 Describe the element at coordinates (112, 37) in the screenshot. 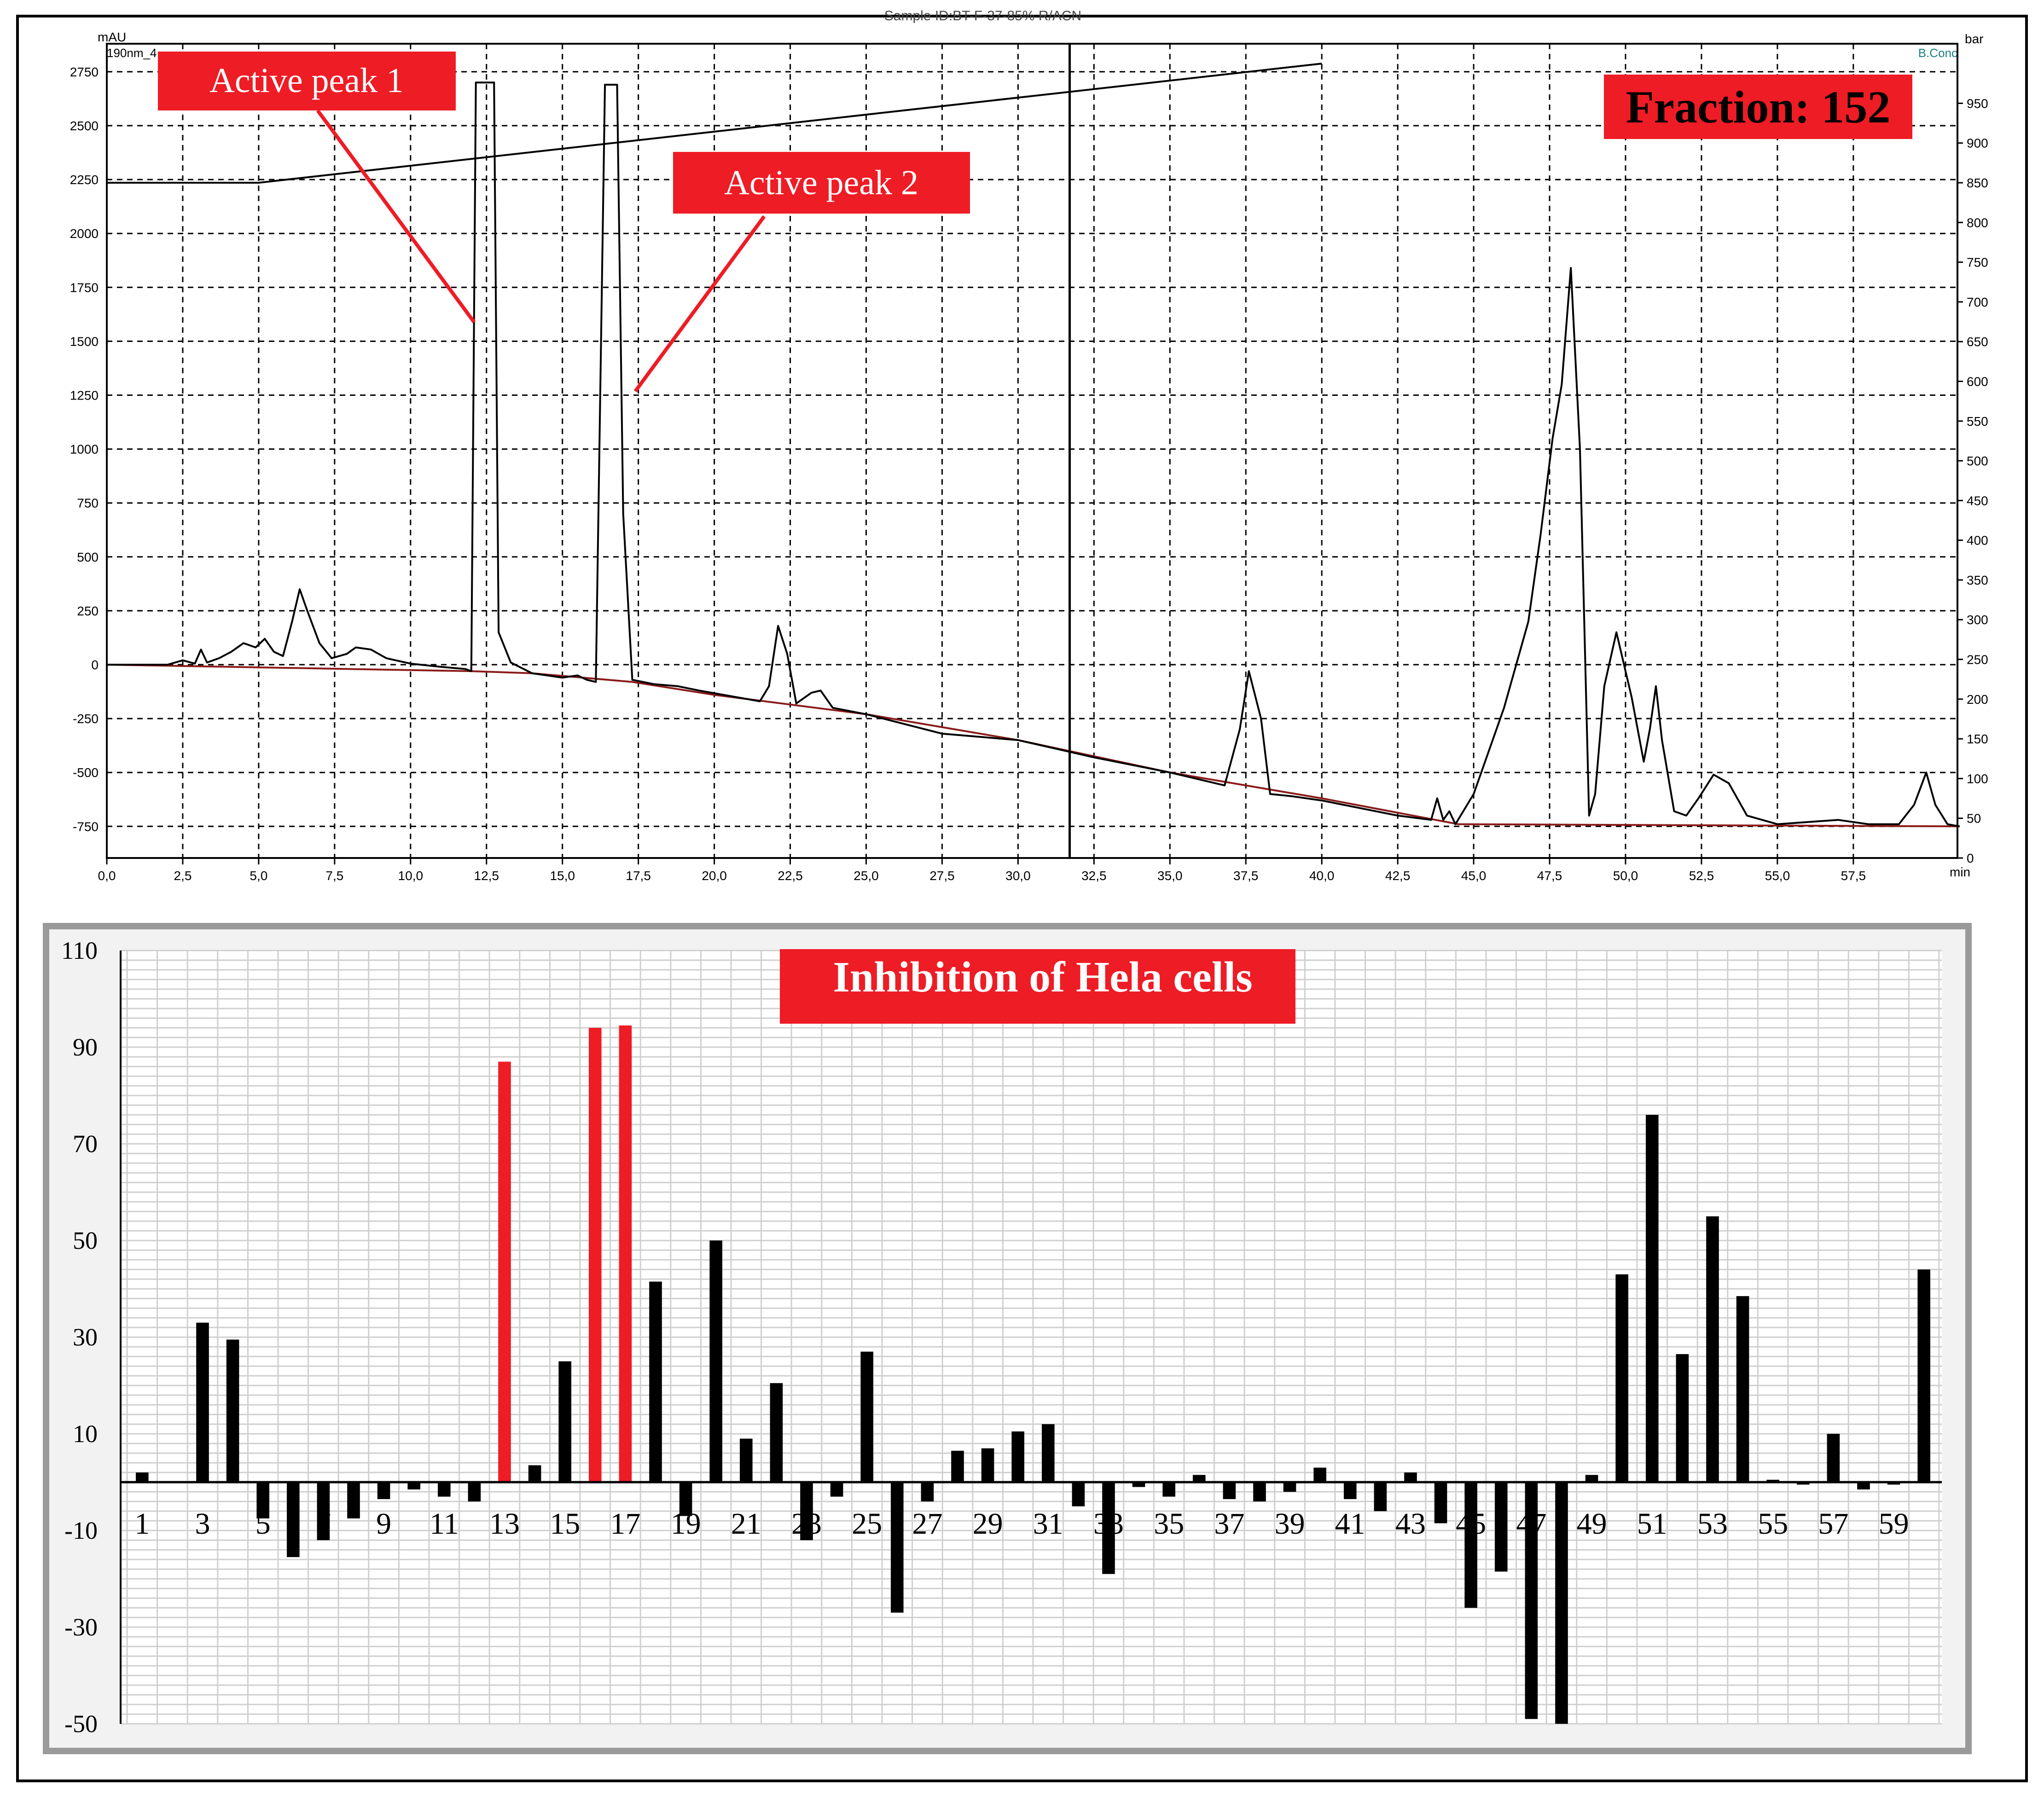

I see `y-unit-label: mAU` at that location.